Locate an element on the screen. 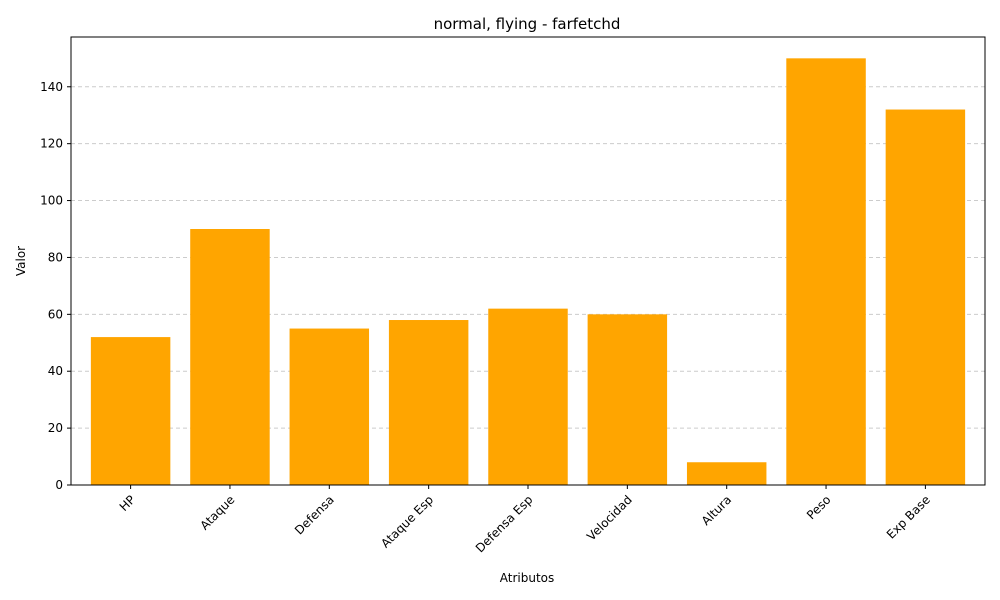 This screenshot has width=1000, height=600. y-tick-label: 0 is located at coordinates (59, 485).